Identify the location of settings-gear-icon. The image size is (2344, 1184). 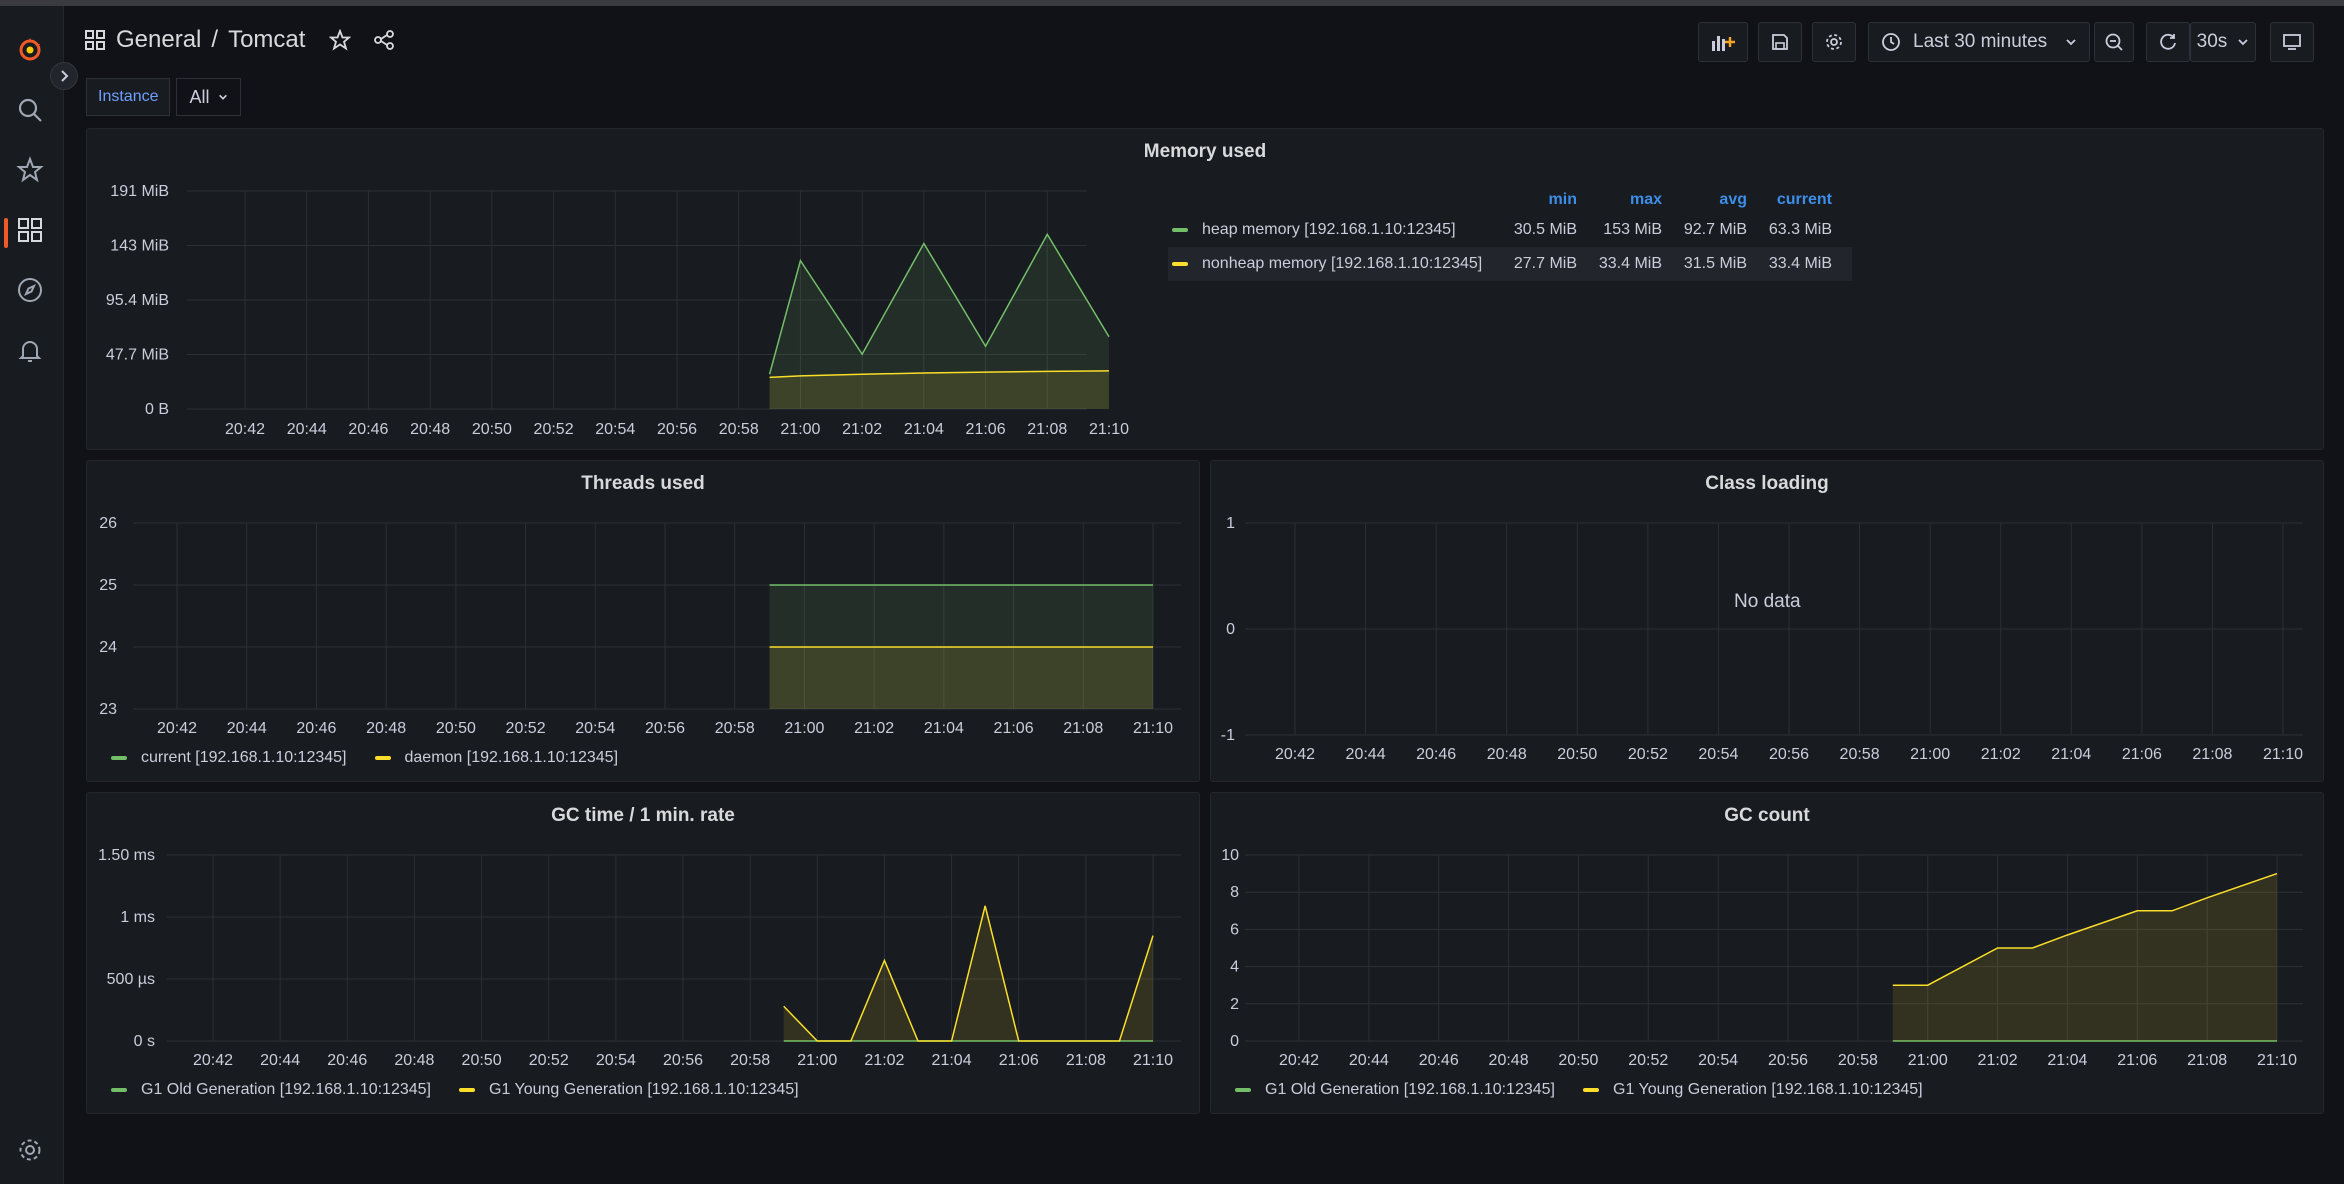
(1834, 42).